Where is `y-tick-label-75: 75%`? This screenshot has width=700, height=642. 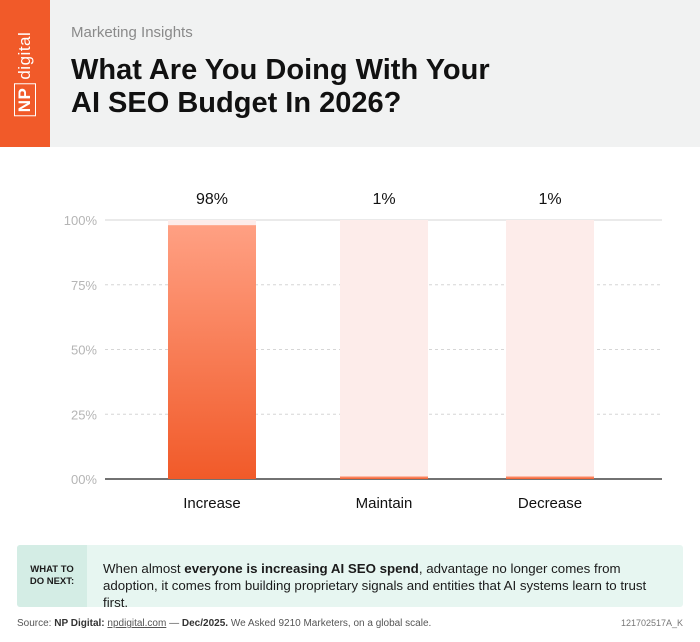 y-tick-label-75: 75% is located at coordinates (84, 285).